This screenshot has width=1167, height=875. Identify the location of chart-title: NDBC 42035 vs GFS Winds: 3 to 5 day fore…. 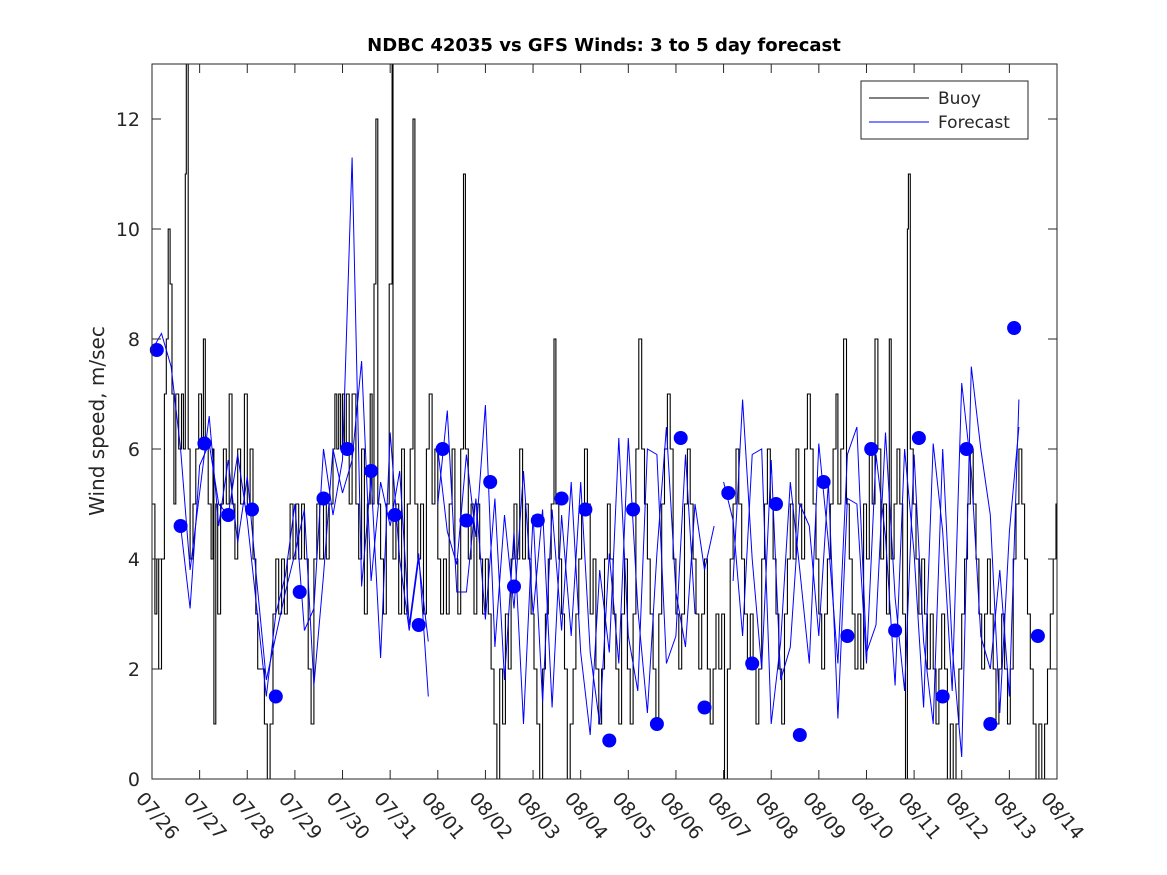
(604, 45).